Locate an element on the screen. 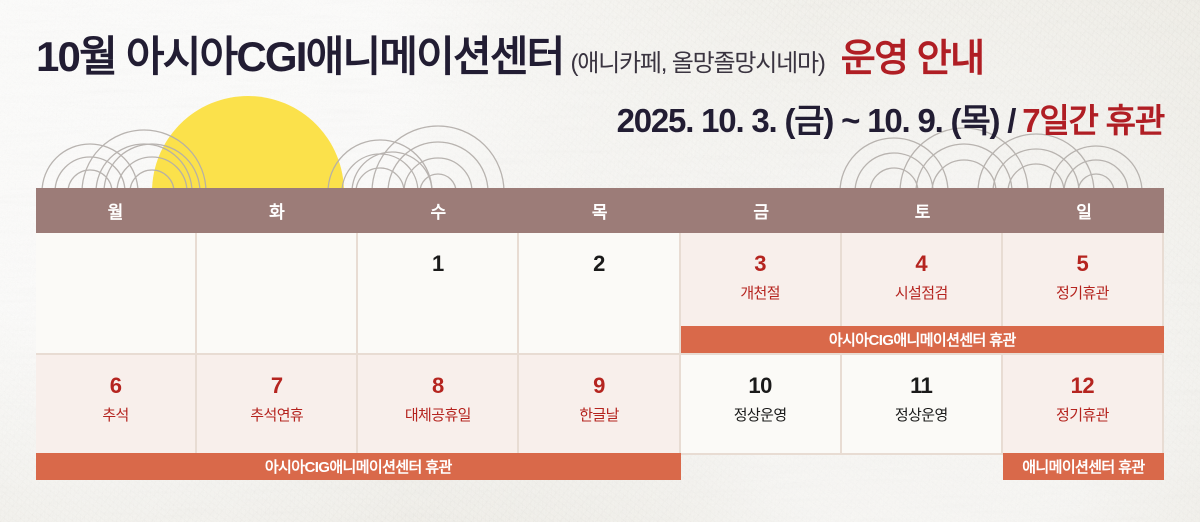  day-label: 개천절 is located at coordinates (760, 293).